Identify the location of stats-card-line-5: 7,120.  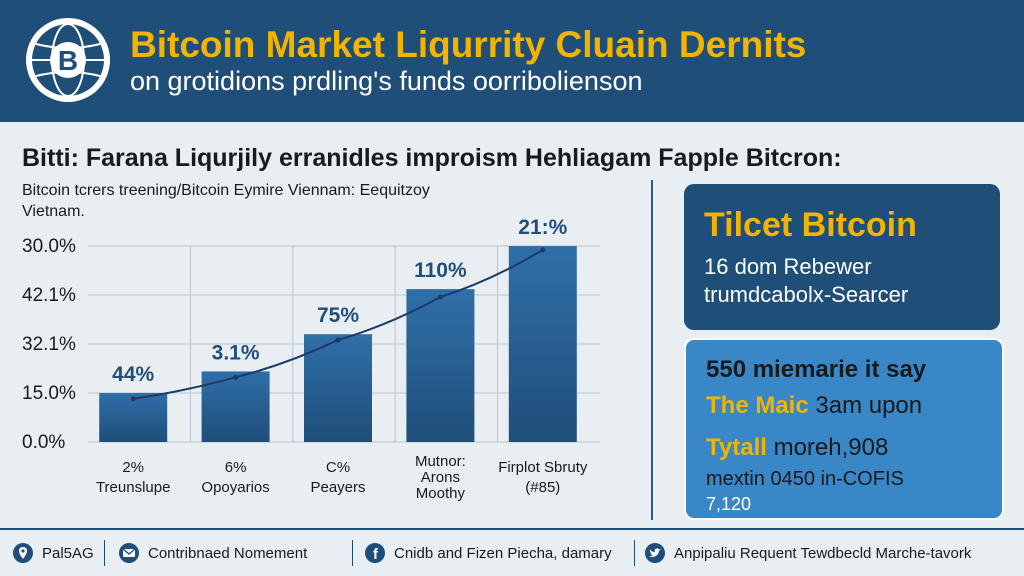
(729, 504).